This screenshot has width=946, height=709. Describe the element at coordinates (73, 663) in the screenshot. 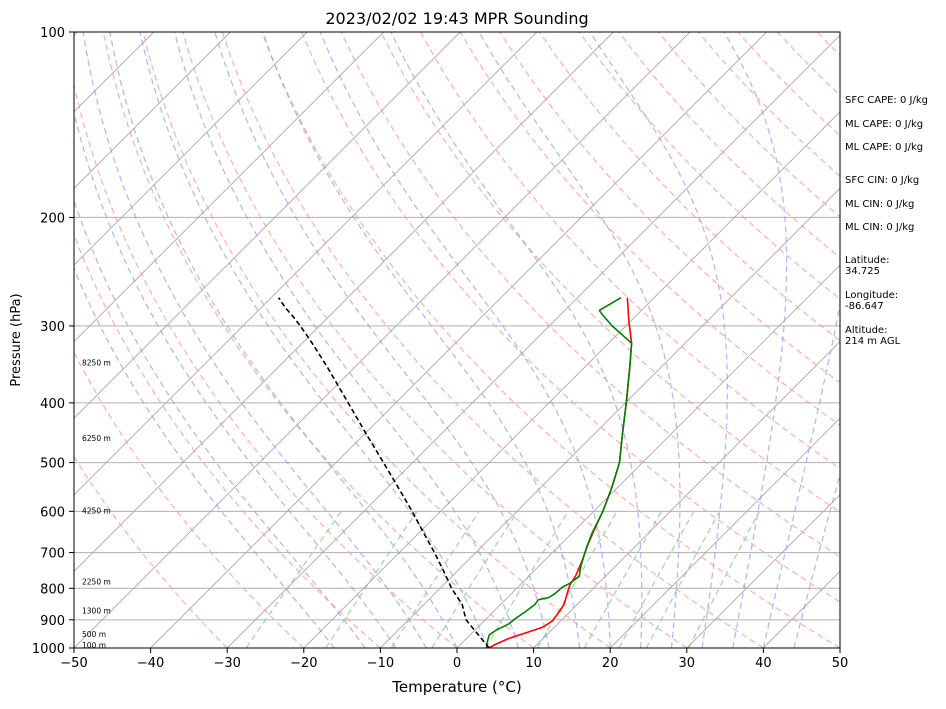

I see `x-tick-label: −50` at that location.